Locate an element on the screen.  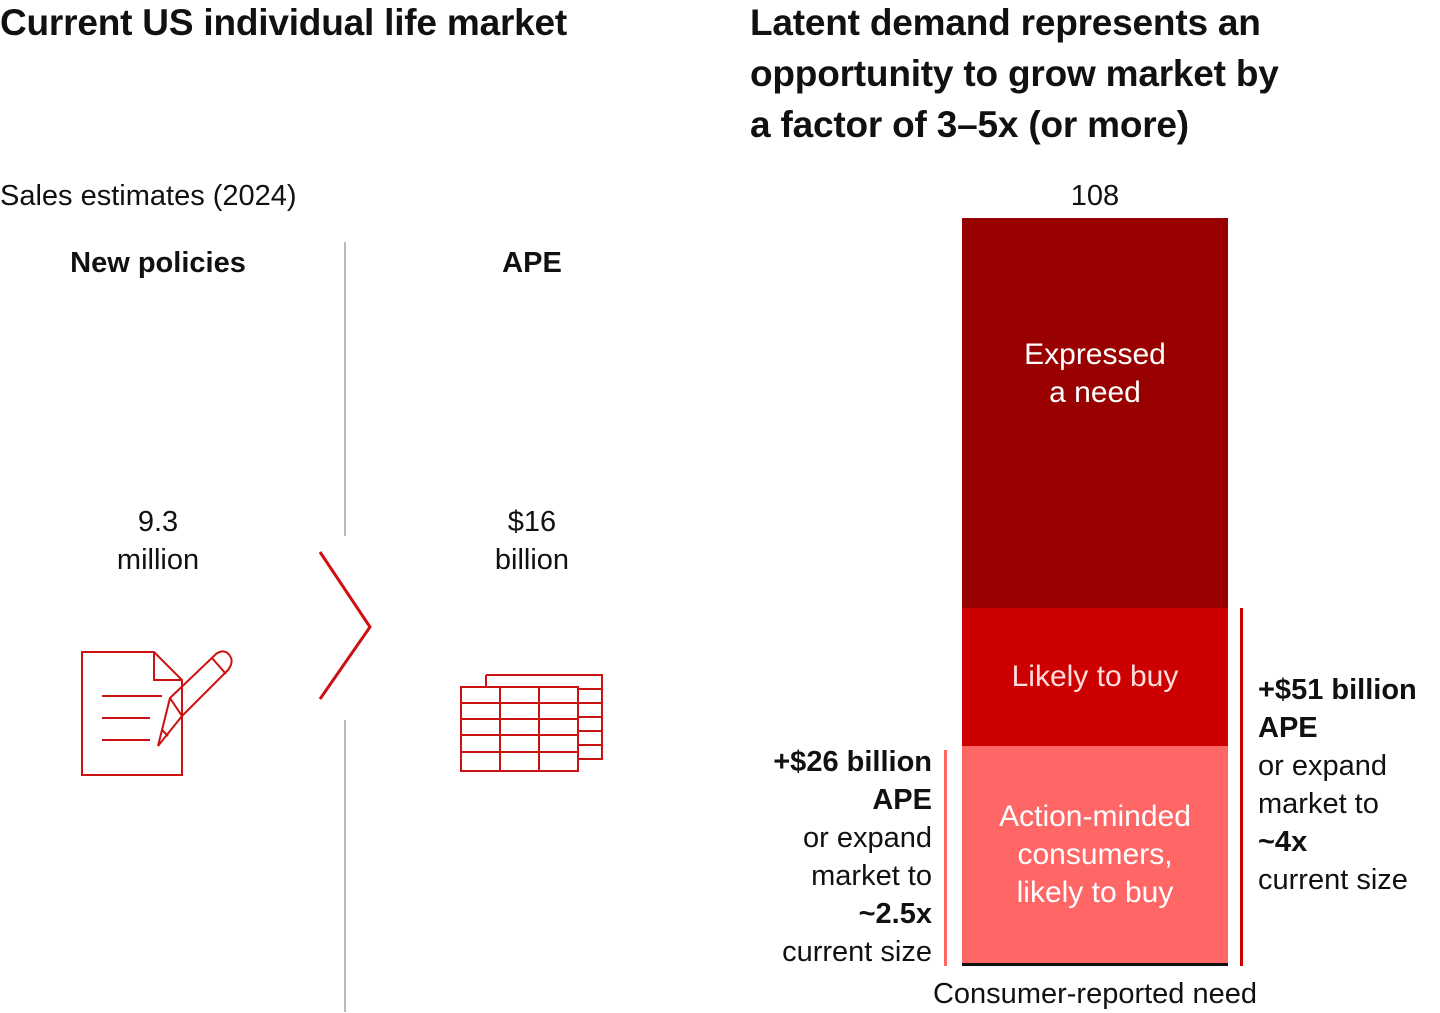
new-policies-value: 9.3 million is located at coordinates (158, 541).